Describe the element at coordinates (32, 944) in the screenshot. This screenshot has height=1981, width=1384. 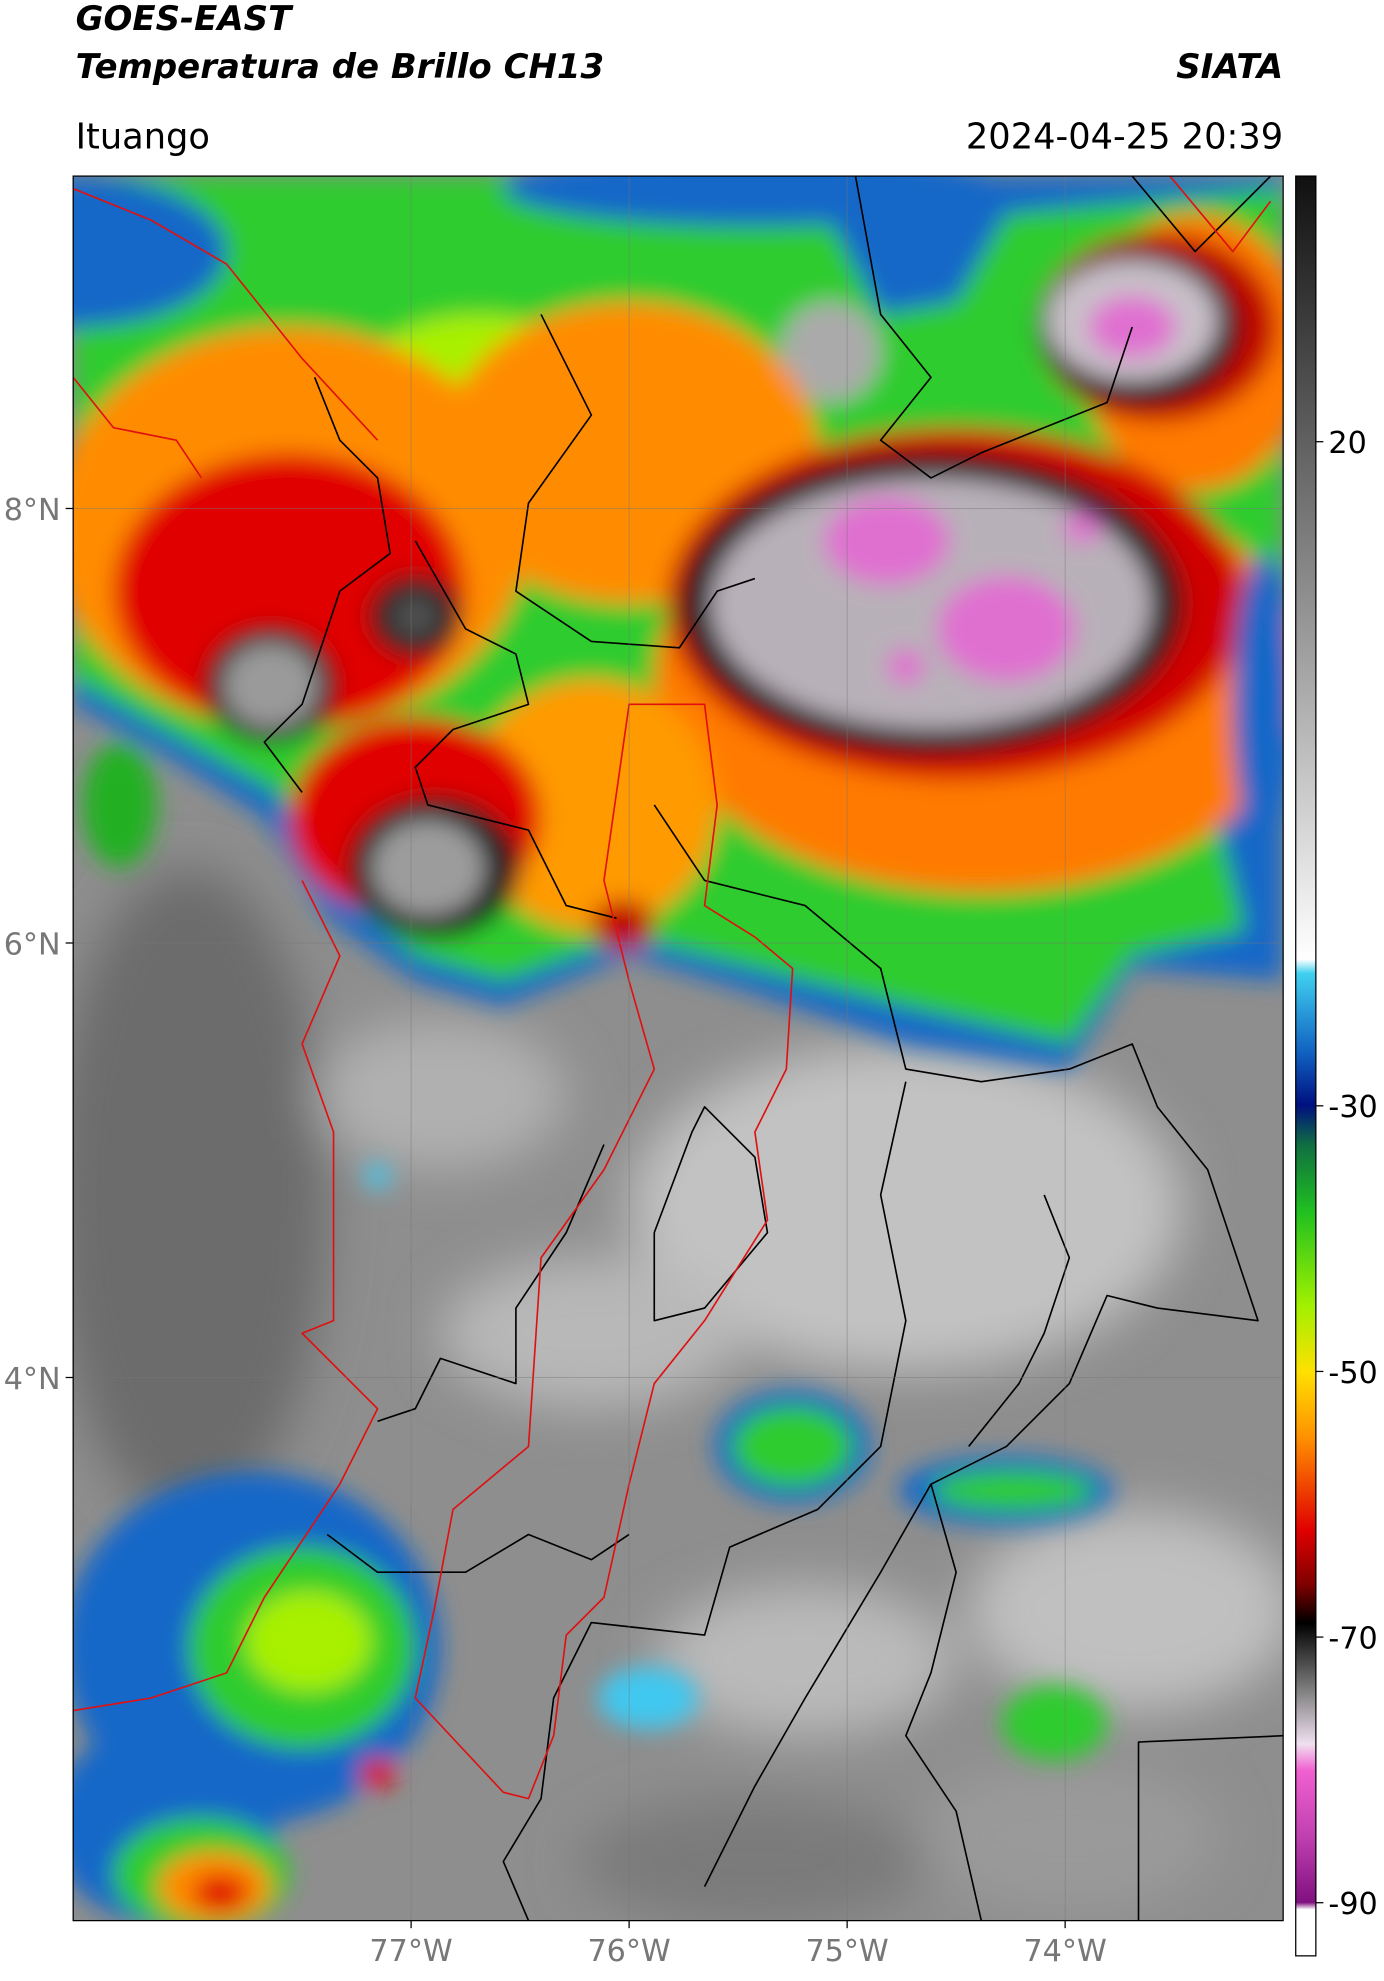
I see `y-tick-label: 6°N` at that location.